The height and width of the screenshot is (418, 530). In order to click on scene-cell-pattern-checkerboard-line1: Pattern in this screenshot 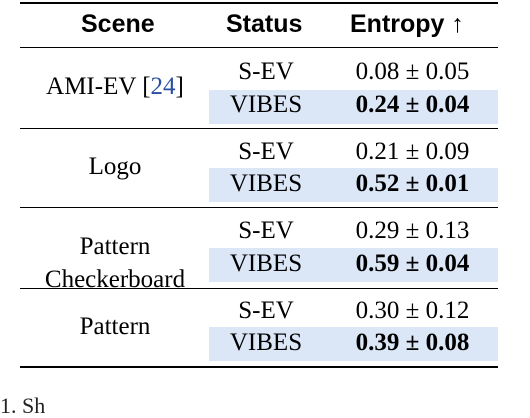, I will do `click(115, 246)`.